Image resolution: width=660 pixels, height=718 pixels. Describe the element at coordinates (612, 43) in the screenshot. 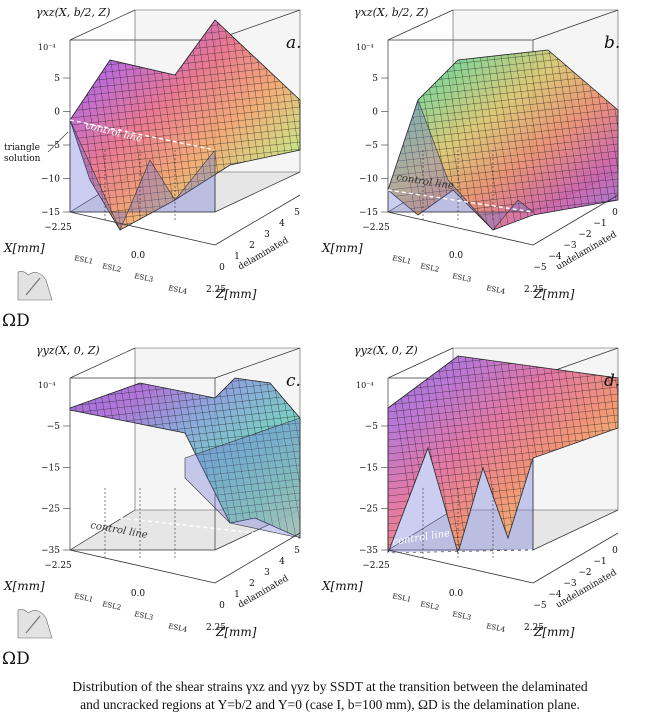

I see `panel-letter: b.` at that location.